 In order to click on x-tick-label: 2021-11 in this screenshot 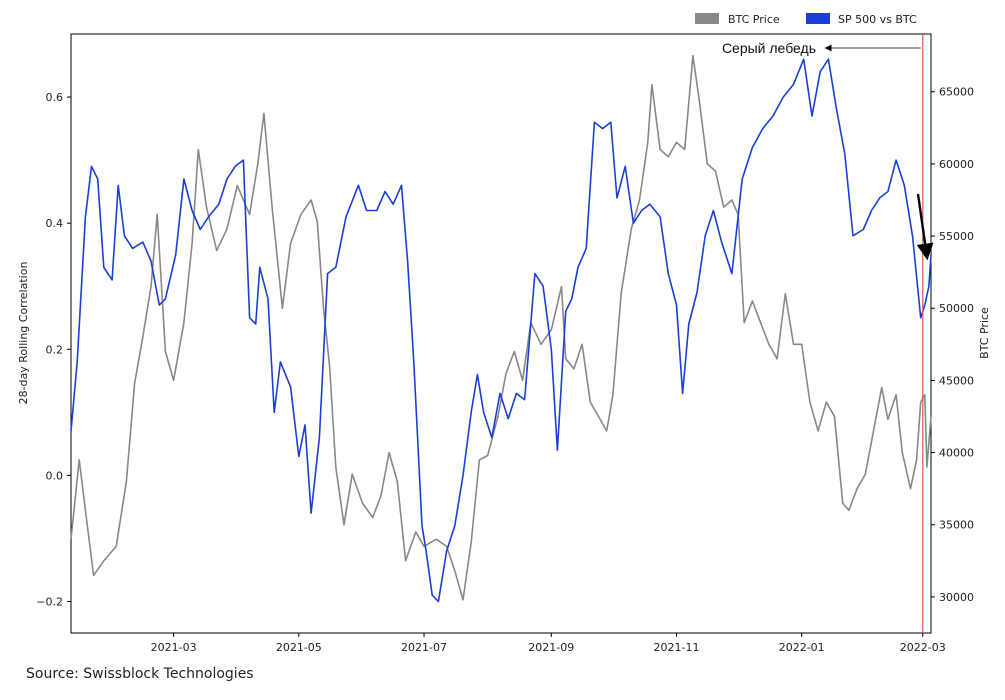, I will do `click(677, 647)`.